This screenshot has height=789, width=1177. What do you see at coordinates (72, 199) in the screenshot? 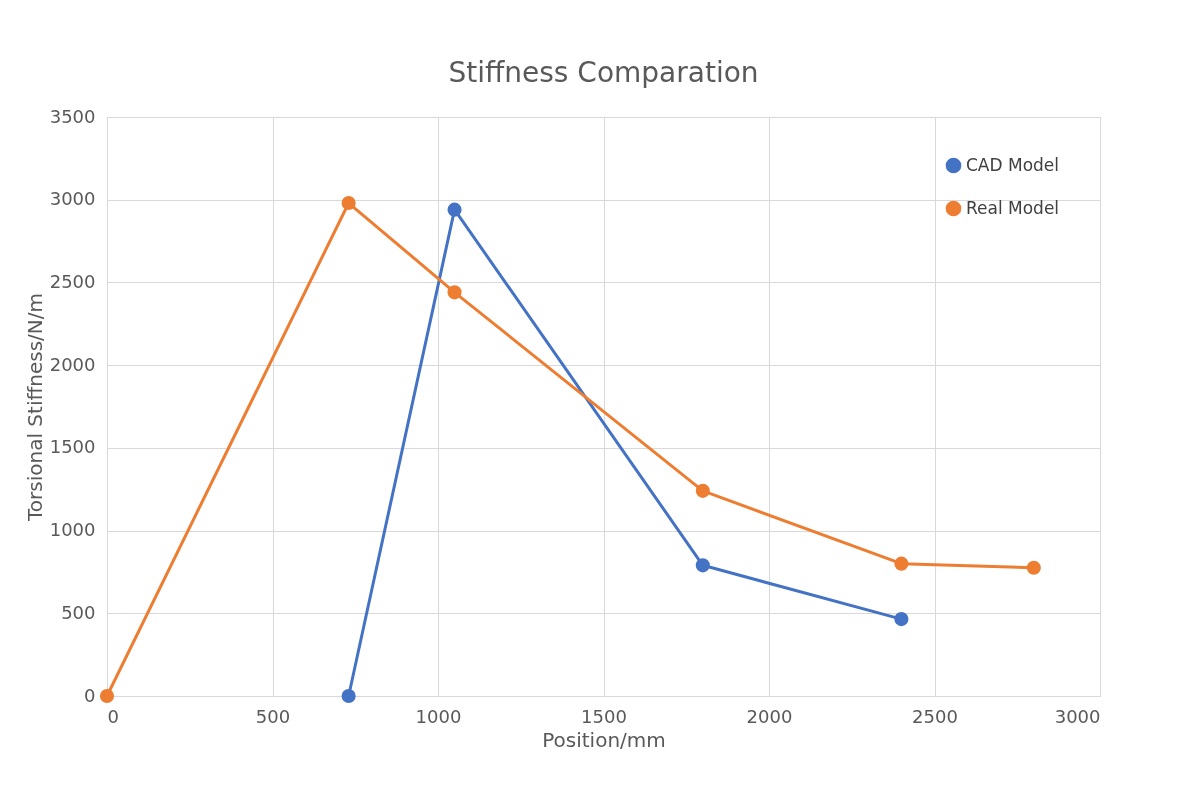
I see `y-tick-label: 3000` at bounding box center [72, 199].